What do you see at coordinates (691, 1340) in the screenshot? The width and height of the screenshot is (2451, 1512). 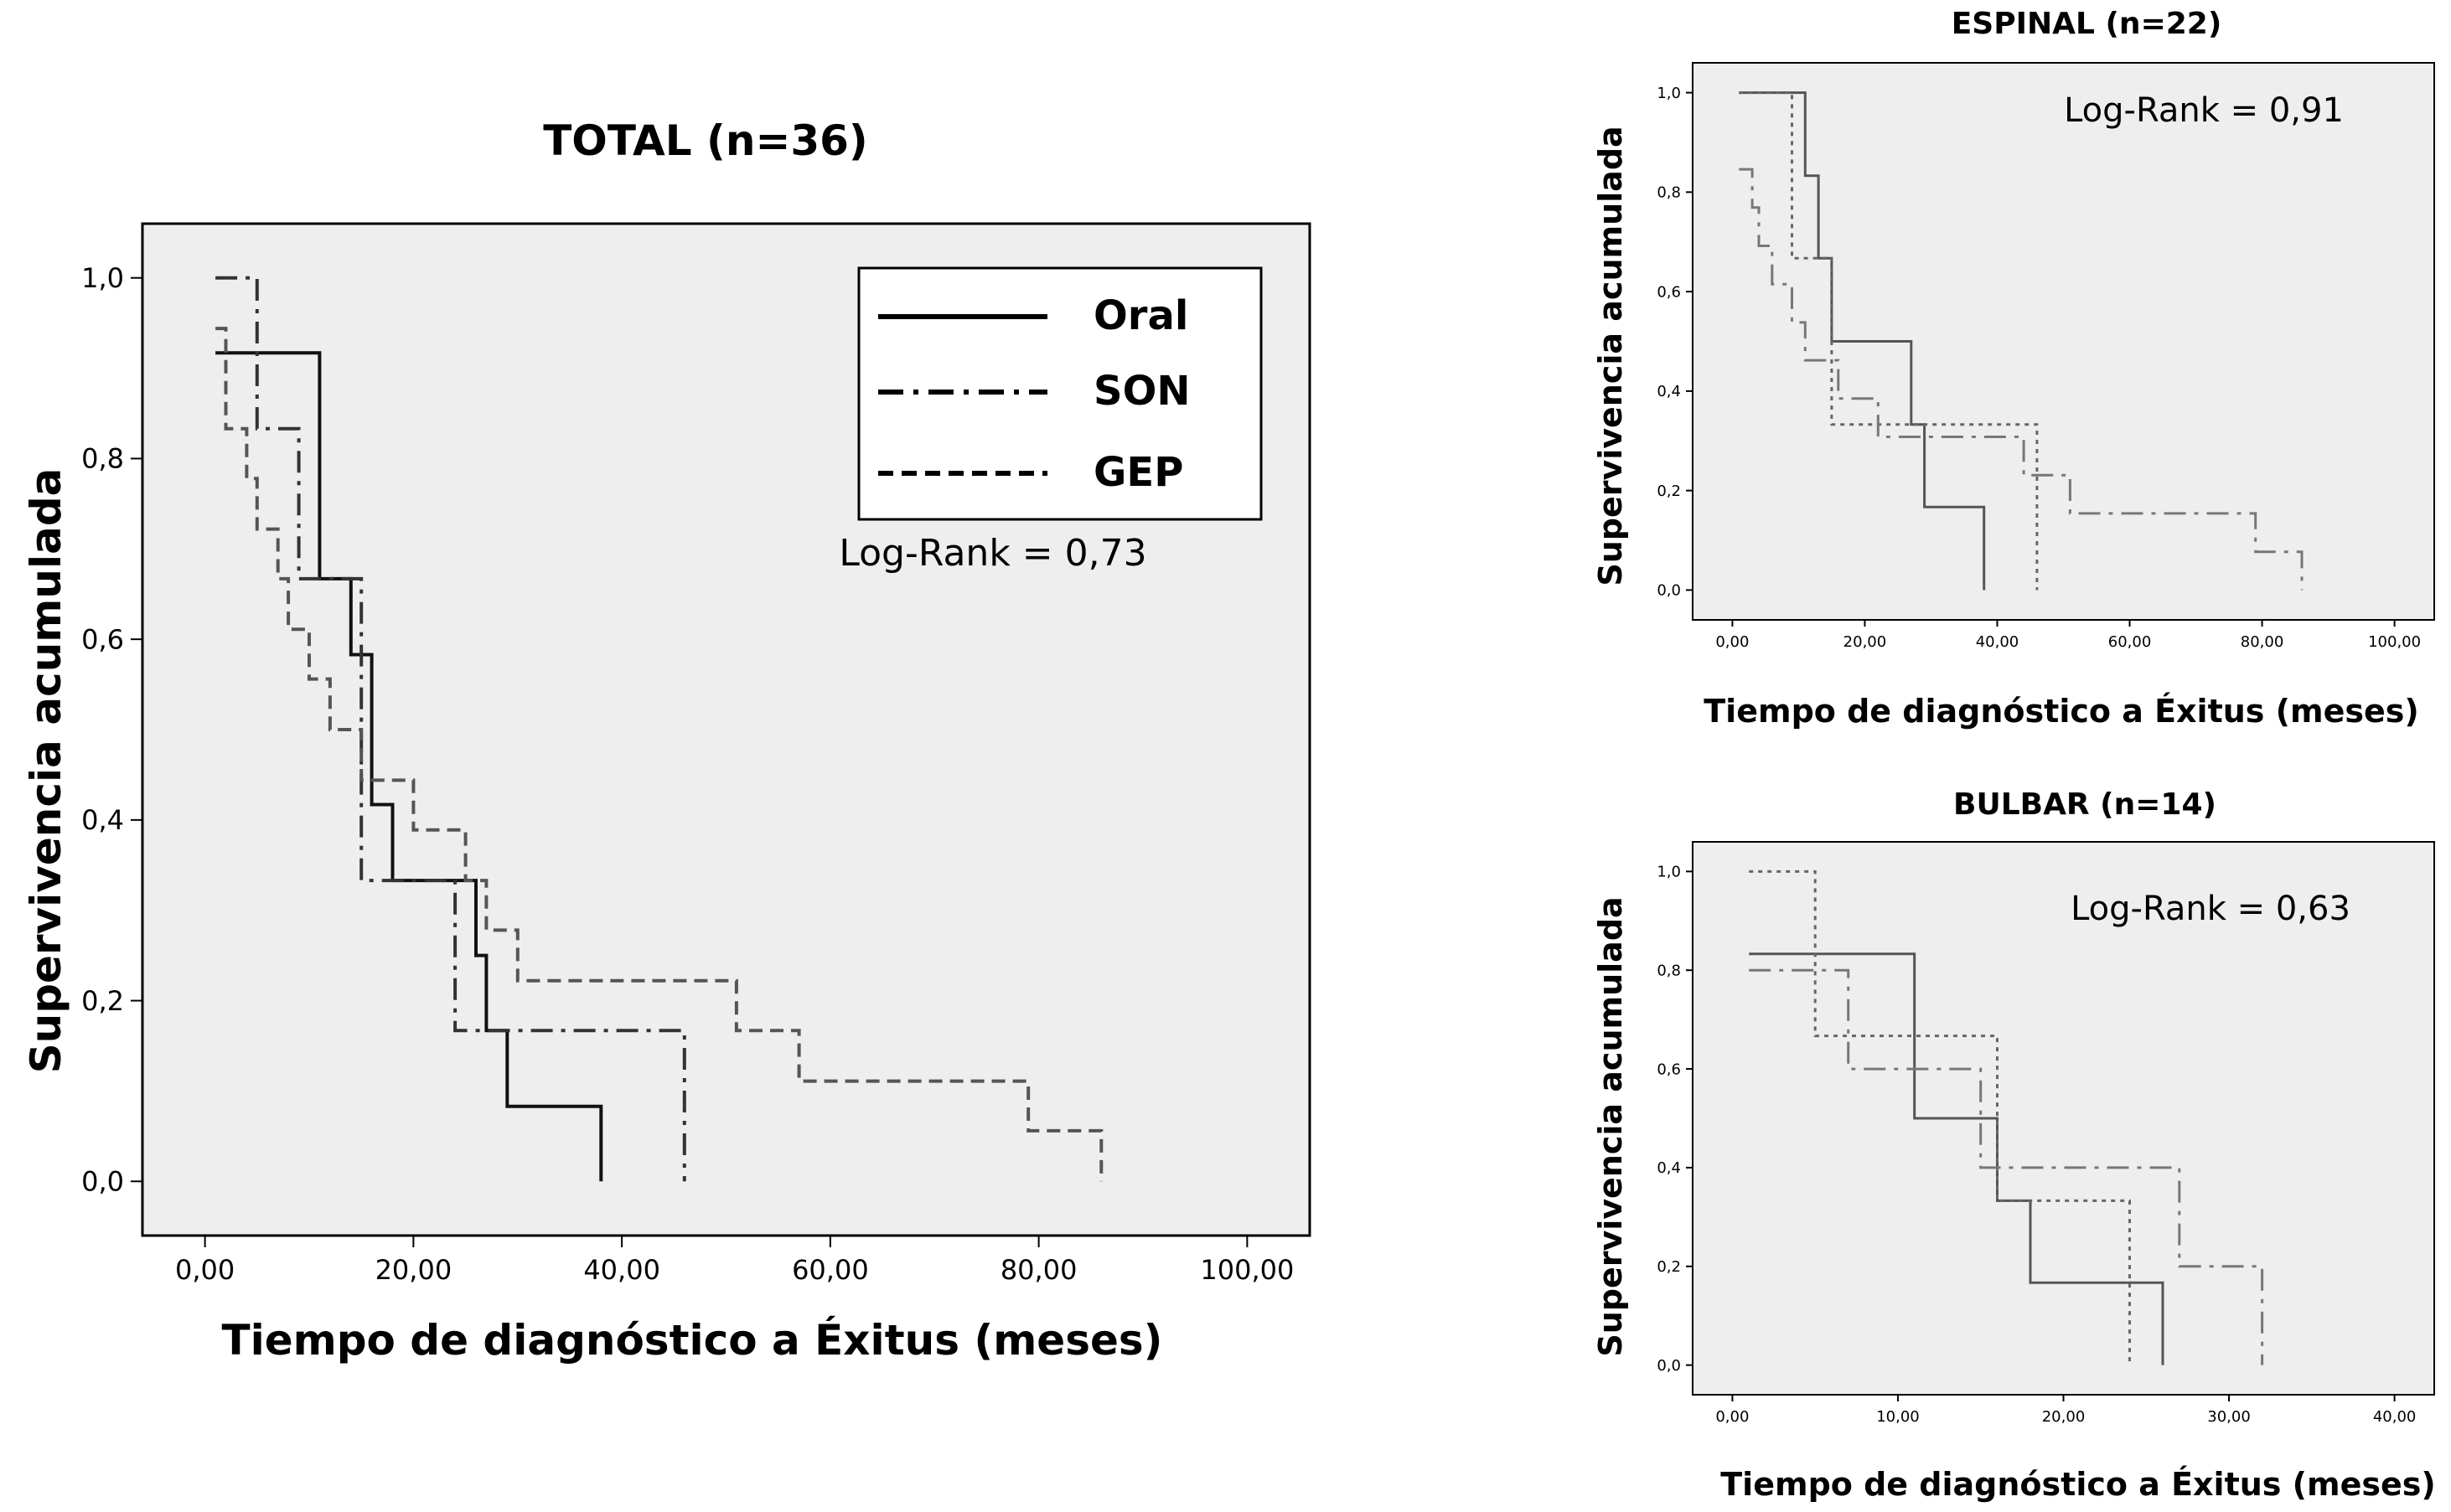 I see `total-x-axis-label: Tiempo de diagnóstico a Éxitus (meses)` at bounding box center [691, 1340].